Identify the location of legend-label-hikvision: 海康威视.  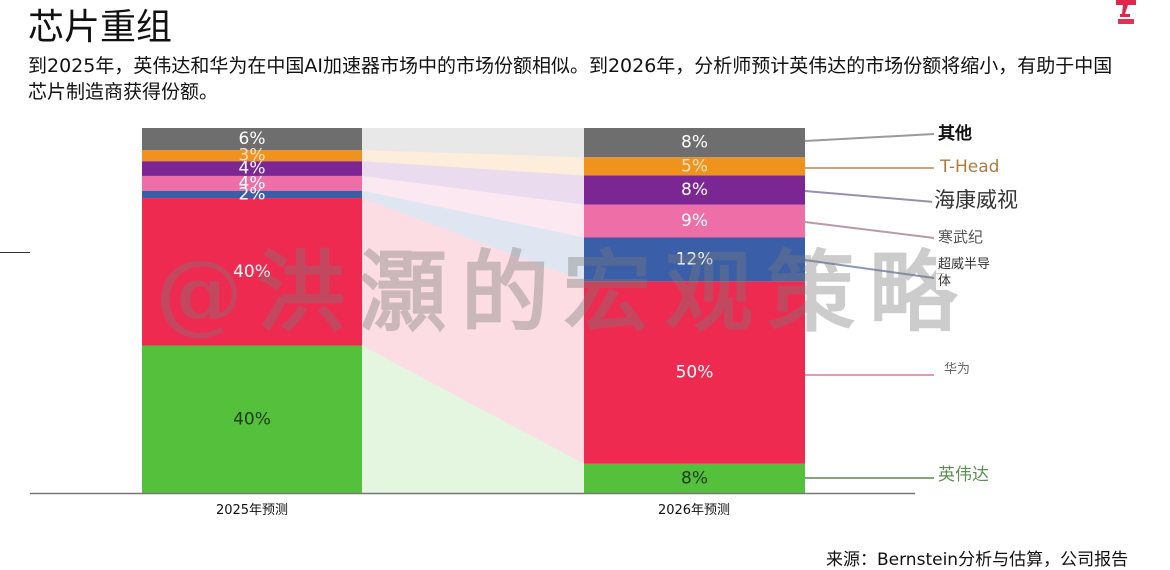
(976, 200).